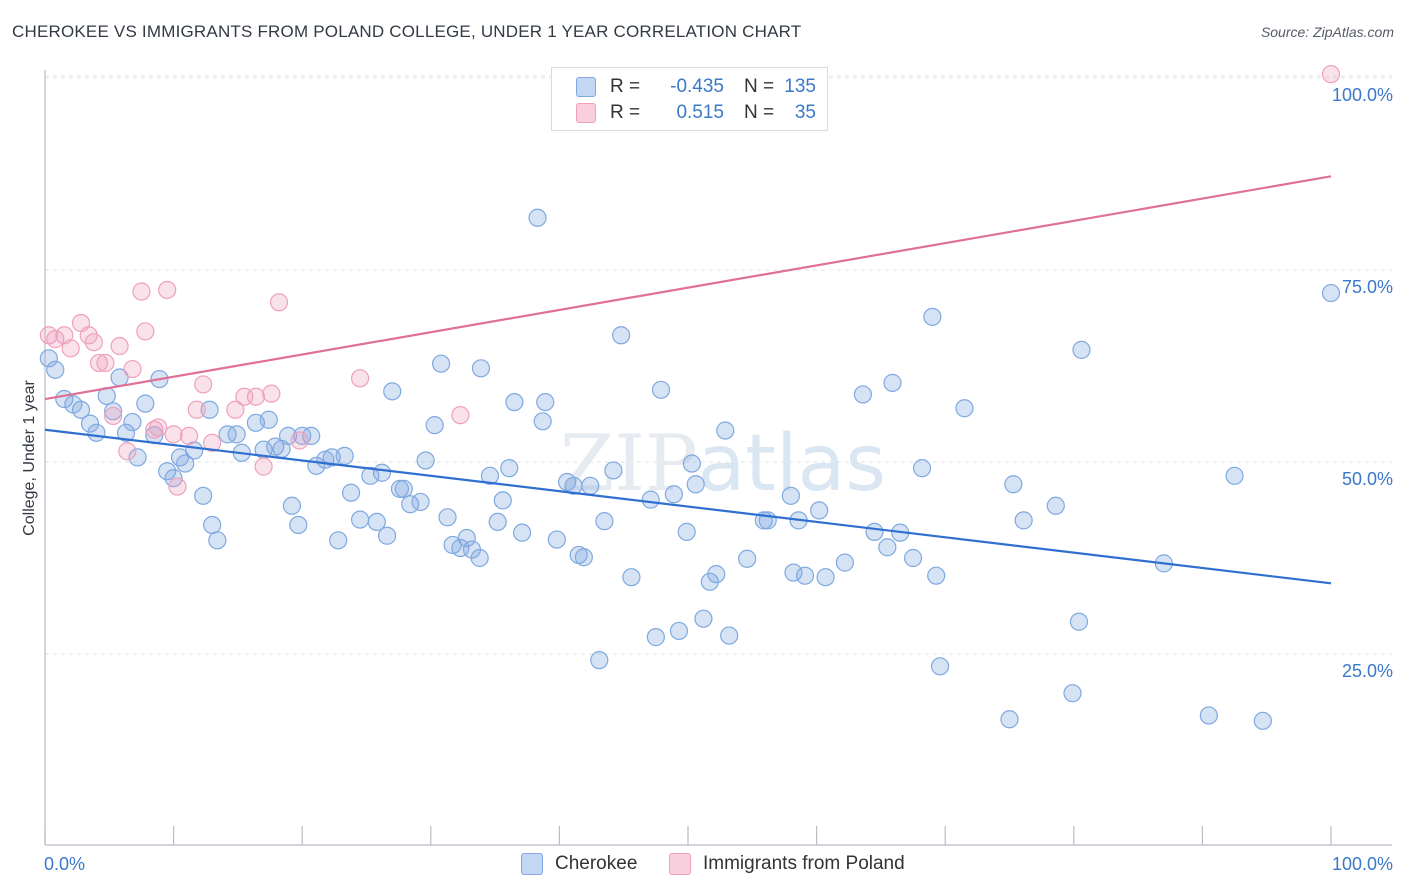  I want to click on y-tick-label: 100.0%, so click(1362, 95).